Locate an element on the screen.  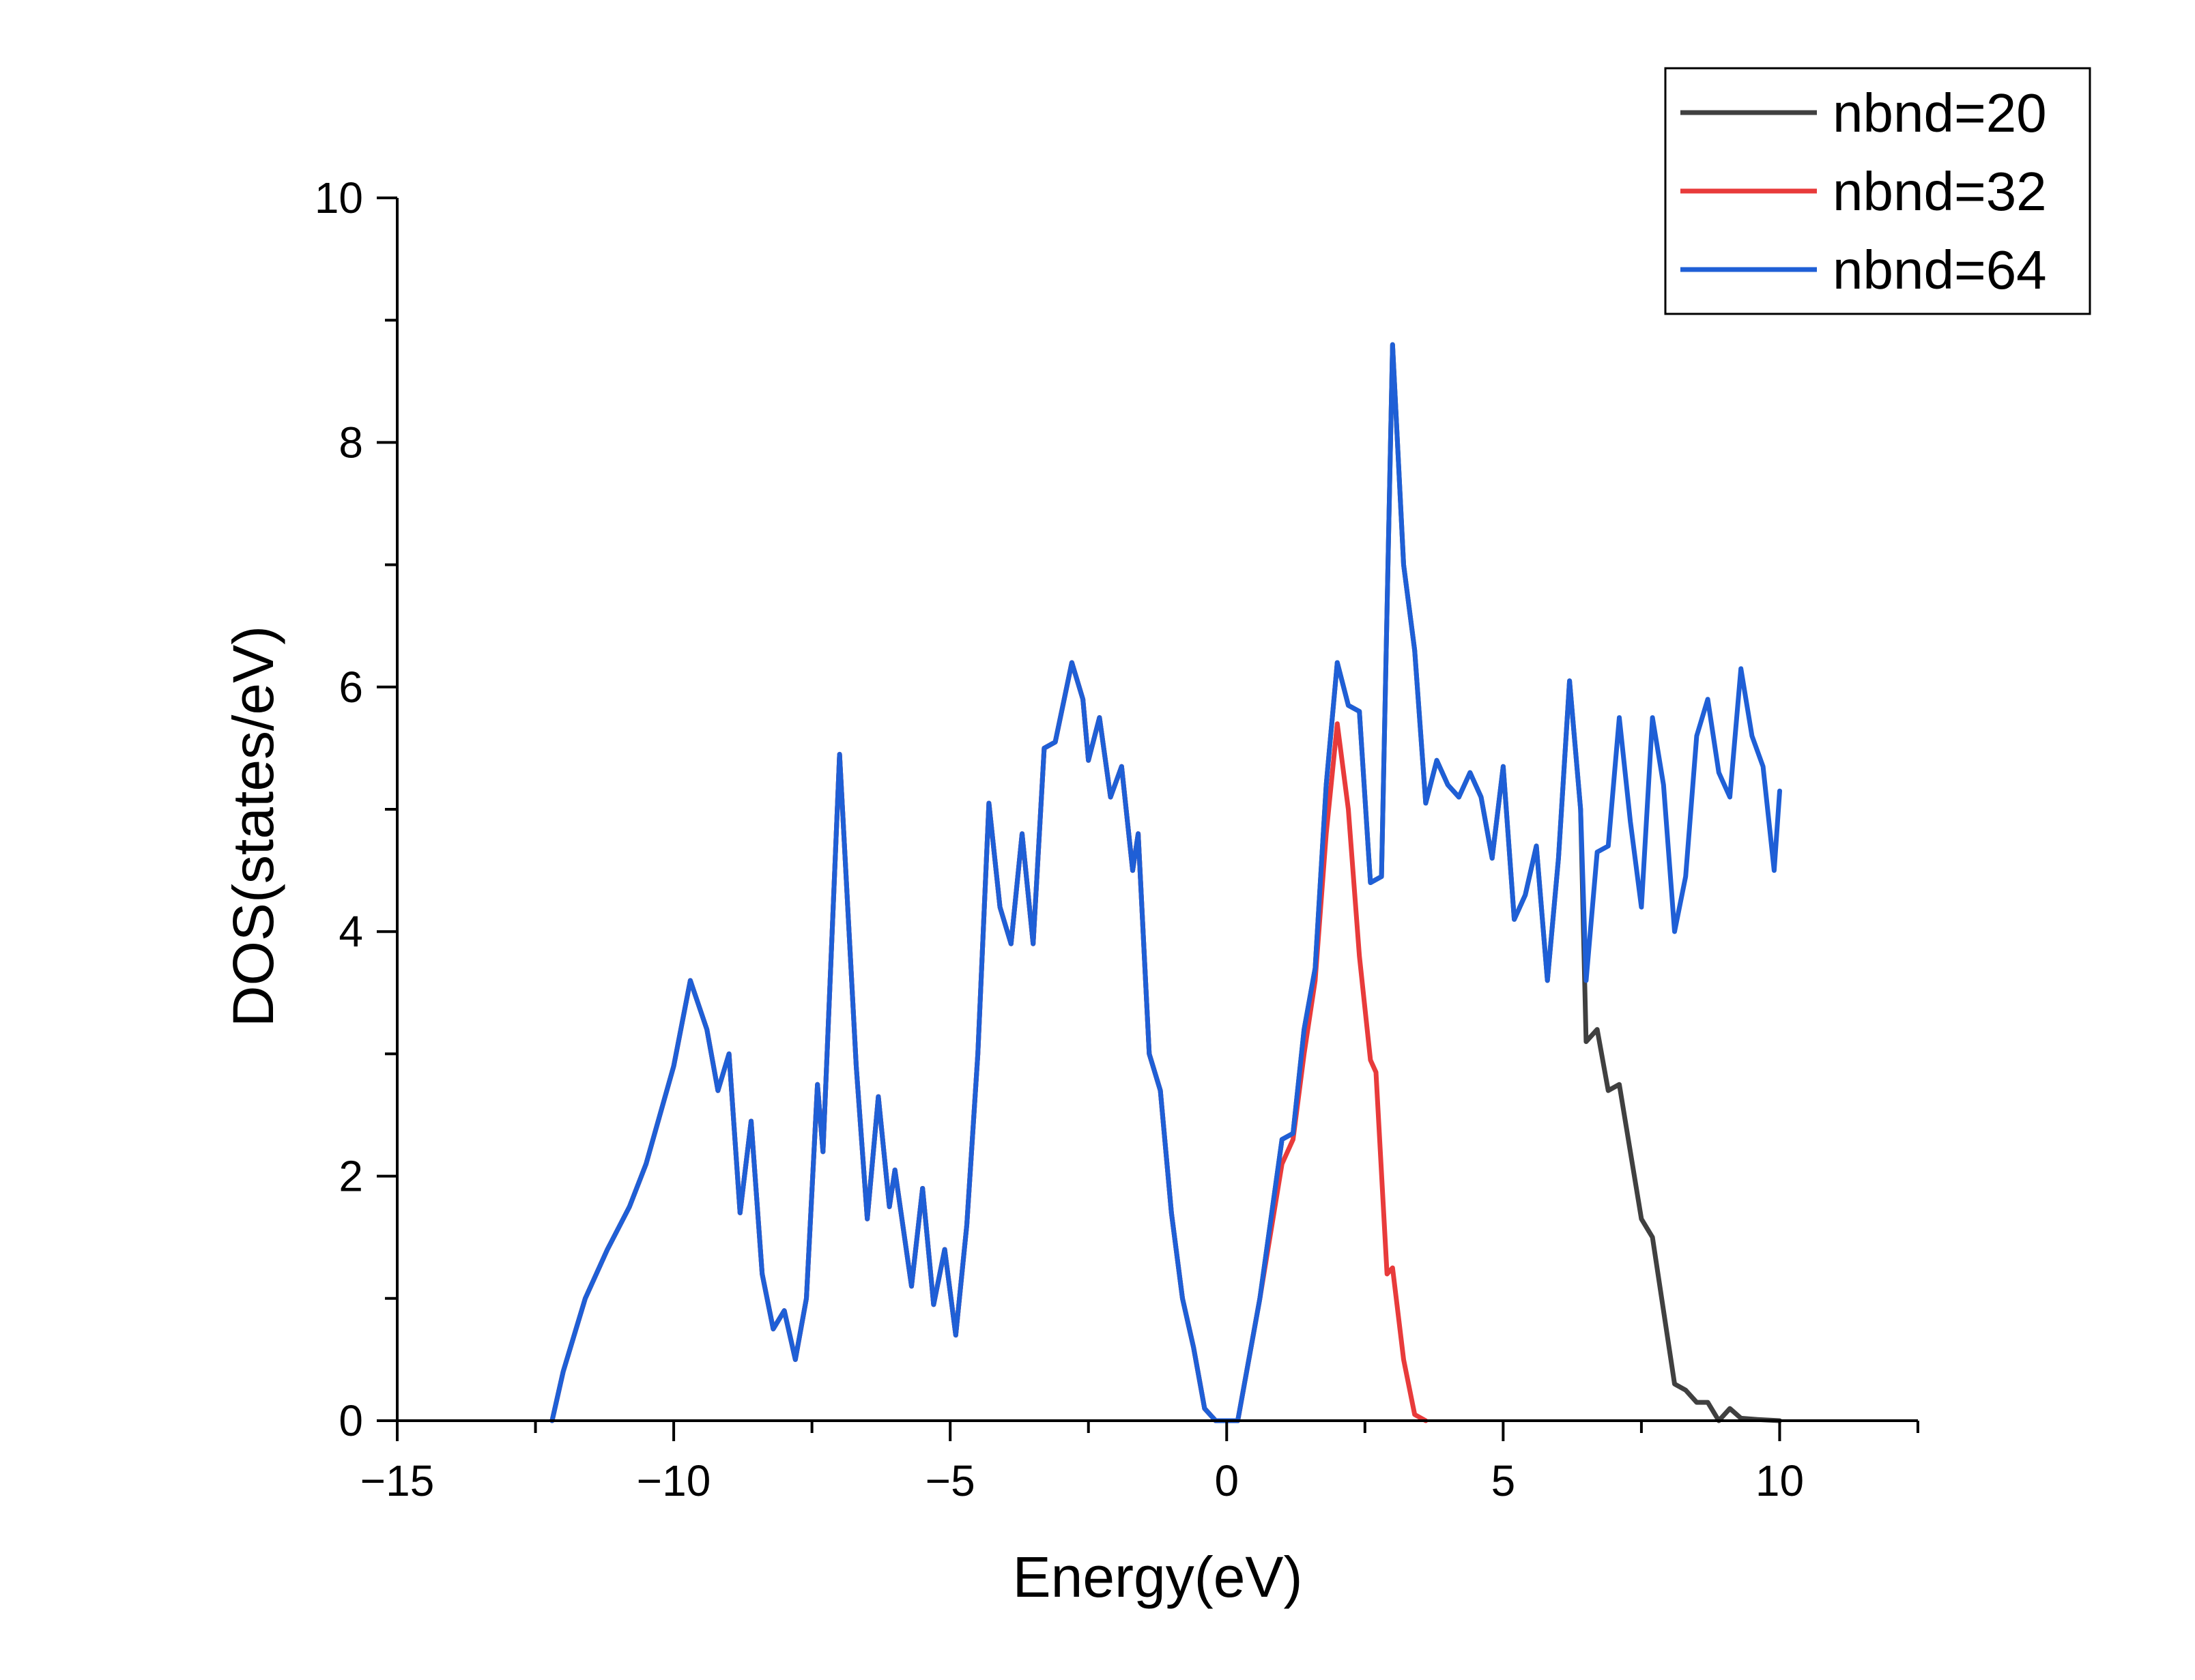
x-tick-label: −15 is located at coordinates (397, 1480).